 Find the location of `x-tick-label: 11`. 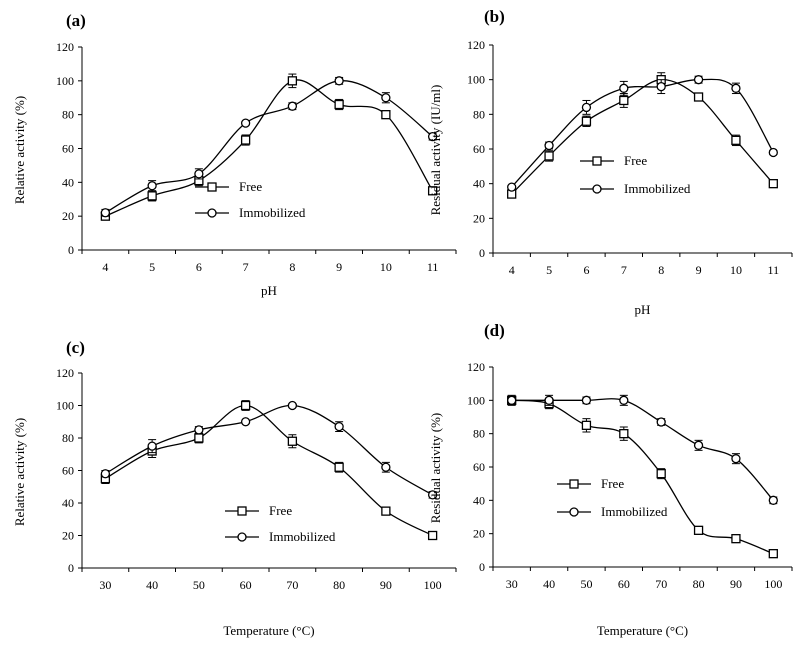

x-tick-label: 11 is located at coordinates (774, 270).